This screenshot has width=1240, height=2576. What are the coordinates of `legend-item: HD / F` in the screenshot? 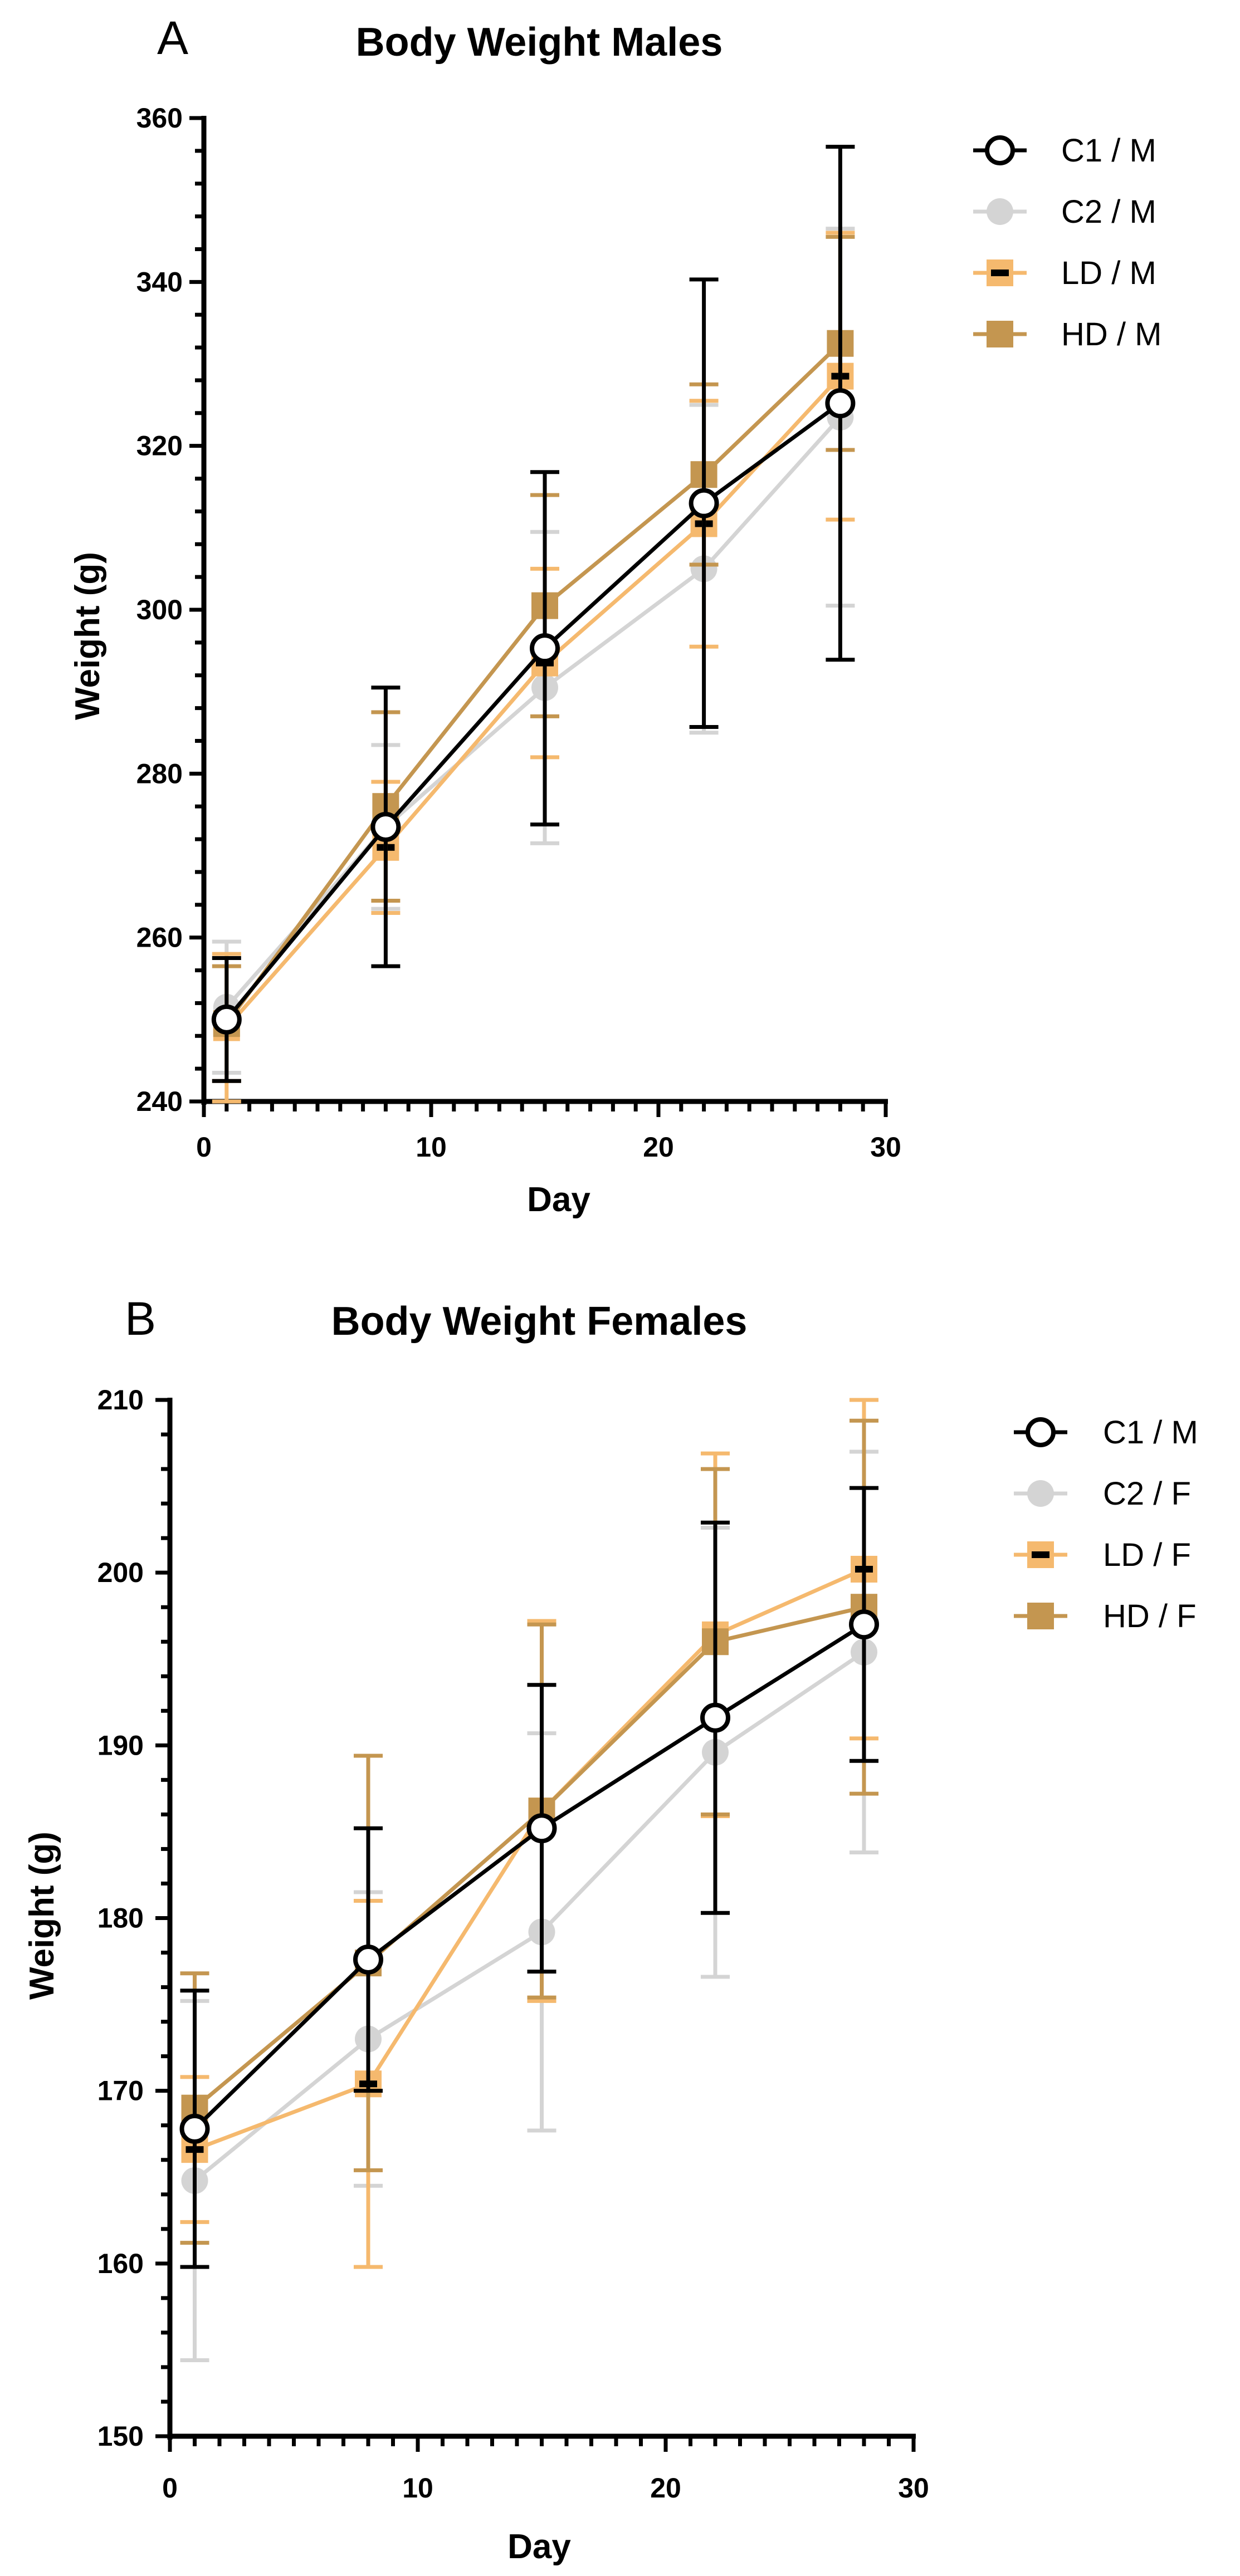 It's located at (1106, 1616).